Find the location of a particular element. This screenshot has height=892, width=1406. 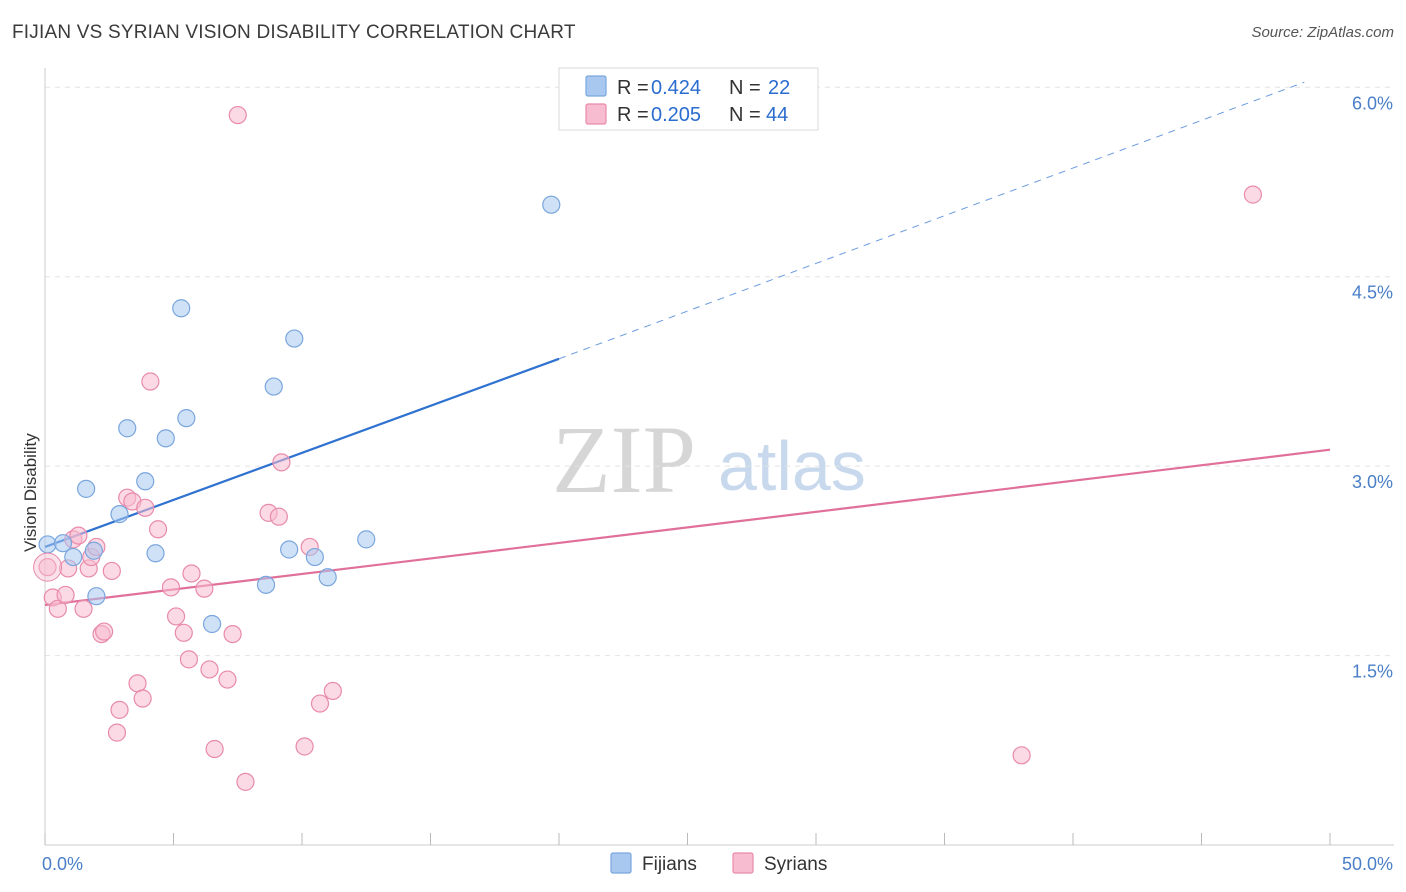

source-label: Source: ZipAtlas.com is located at coordinates (1322, 32).